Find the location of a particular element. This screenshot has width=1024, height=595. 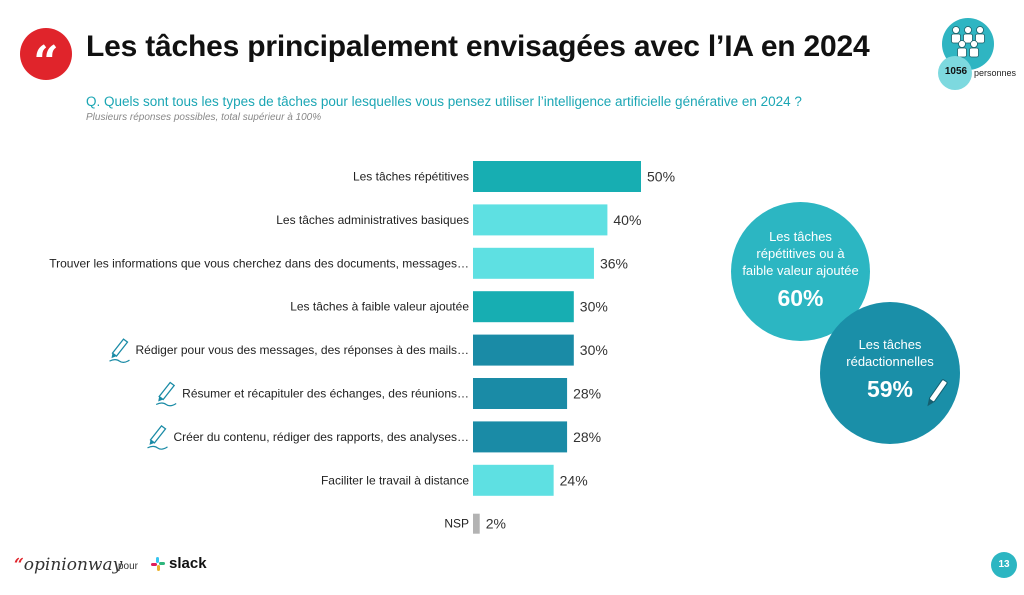

value-label: 50% is located at coordinates (661, 177).